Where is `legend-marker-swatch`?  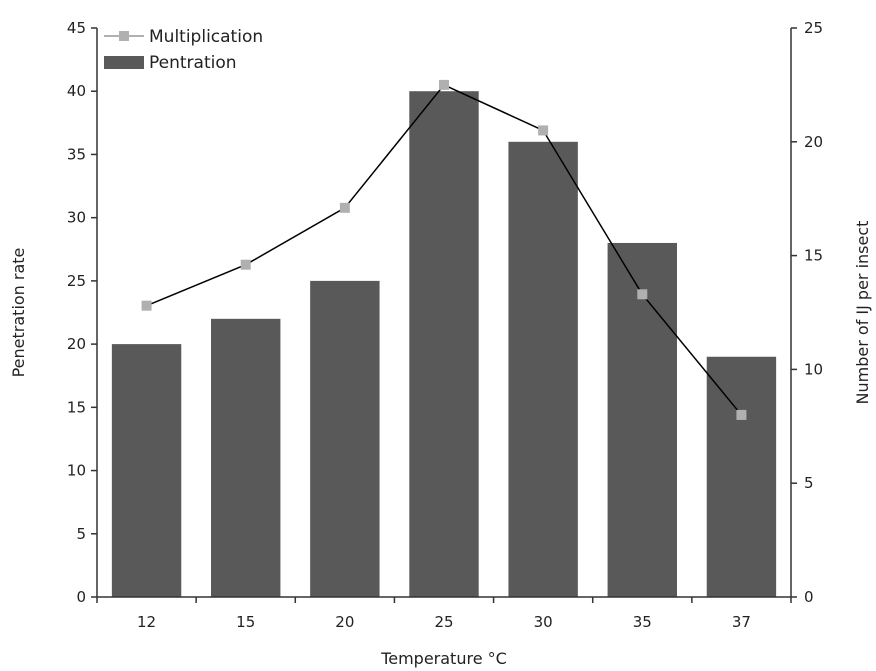
legend-marker-swatch is located at coordinates (124, 36).